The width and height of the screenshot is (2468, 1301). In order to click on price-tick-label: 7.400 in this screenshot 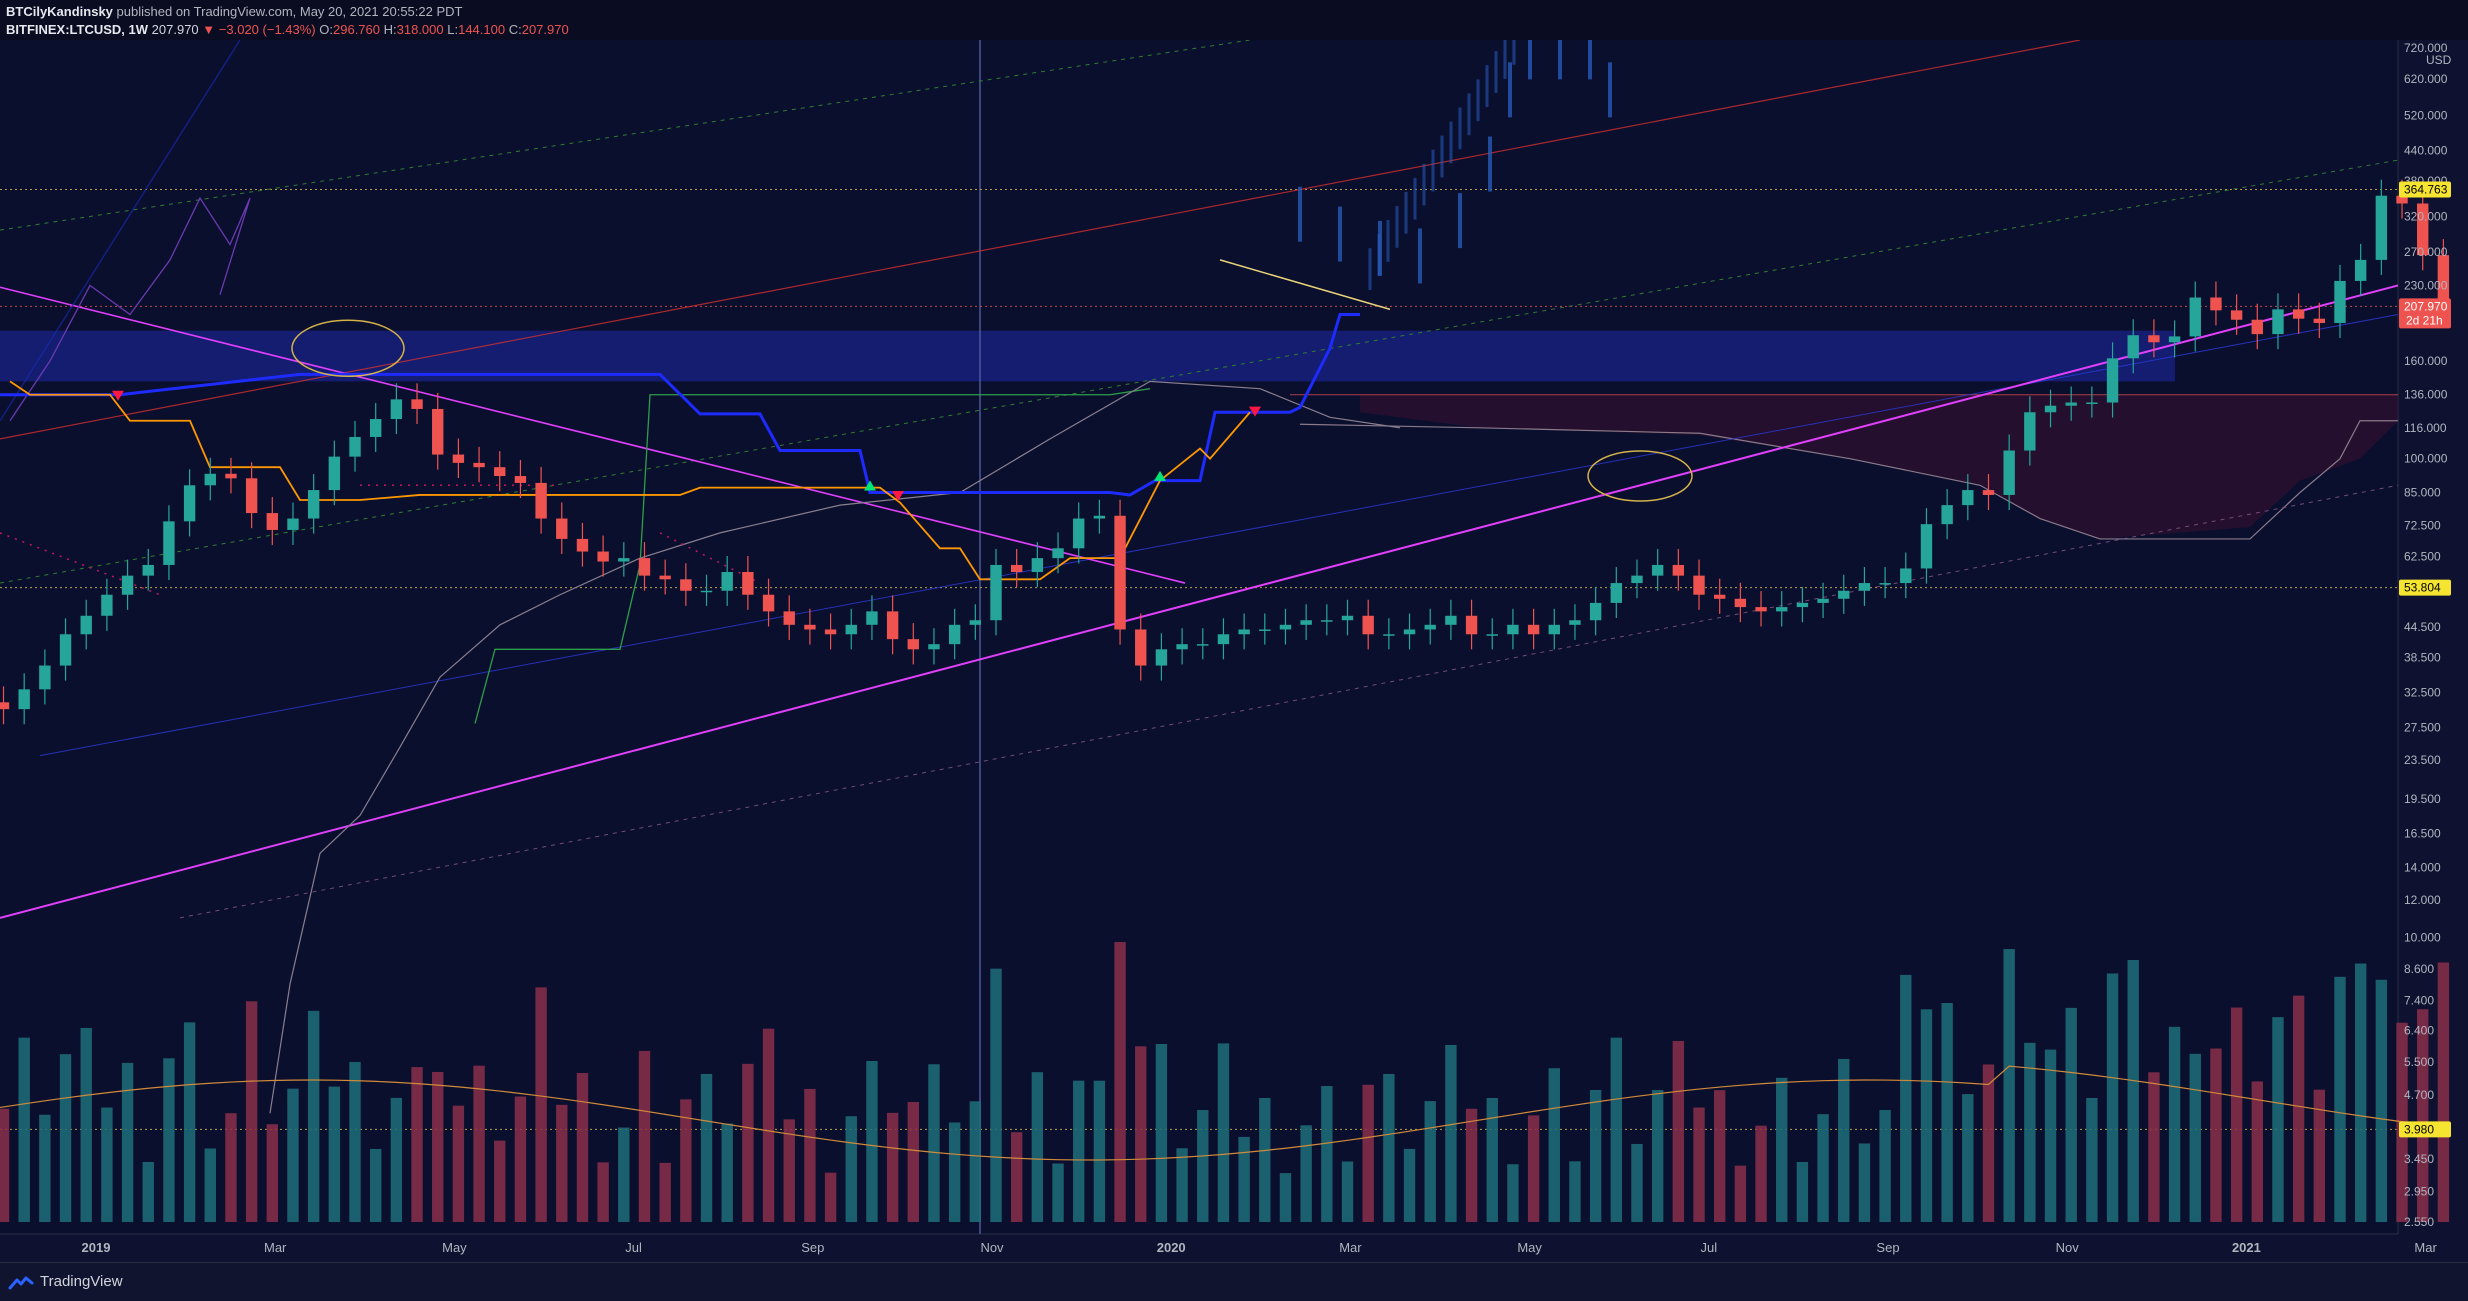, I will do `click(2419, 1000)`.